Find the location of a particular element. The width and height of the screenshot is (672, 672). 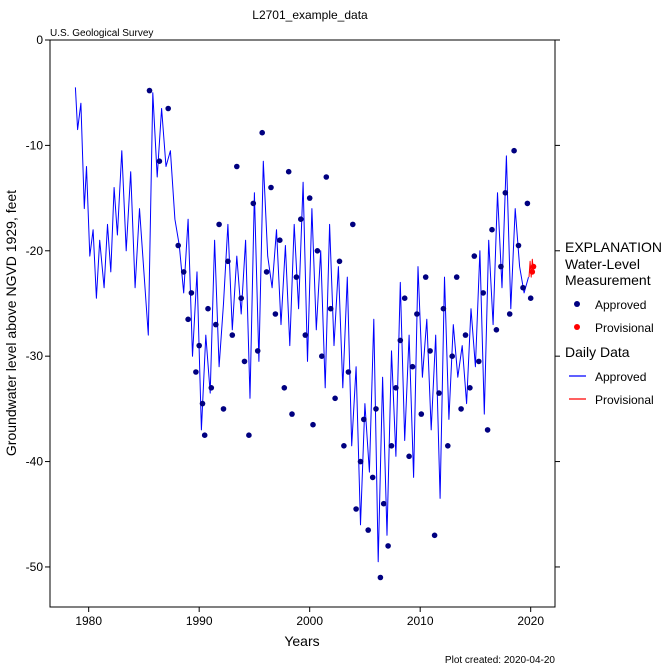

x-tick-label-4: 2020 is located at coordinates (530, 621).